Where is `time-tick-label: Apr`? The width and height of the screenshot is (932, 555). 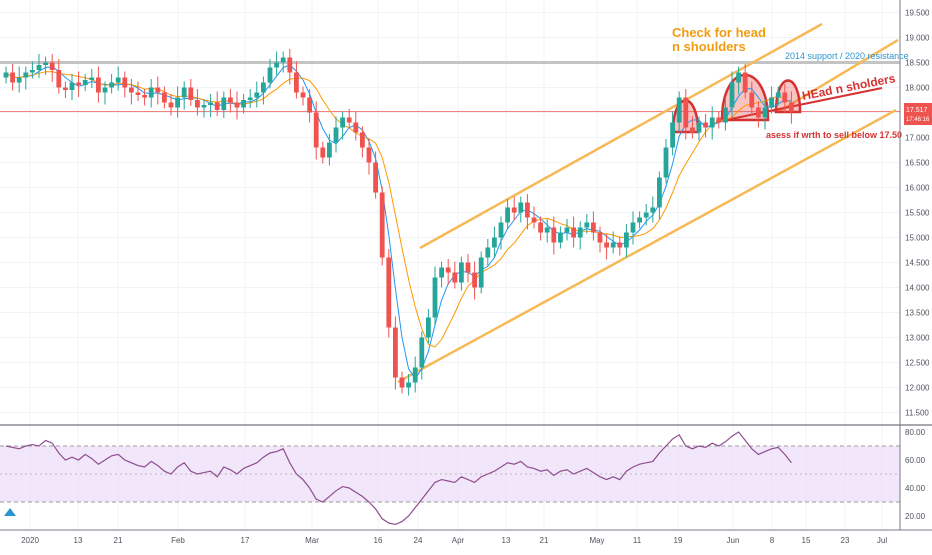 time-tick-label: Apr is located at coordinates (458, 540).